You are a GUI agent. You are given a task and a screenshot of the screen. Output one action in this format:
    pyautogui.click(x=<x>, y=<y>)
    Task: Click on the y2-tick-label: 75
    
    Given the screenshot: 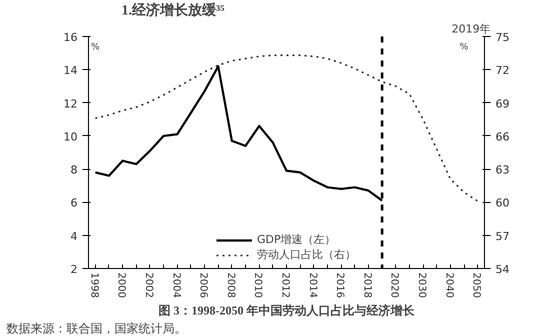 What is the action you would take?
    pyautogui.click(x=503, y=37)
    